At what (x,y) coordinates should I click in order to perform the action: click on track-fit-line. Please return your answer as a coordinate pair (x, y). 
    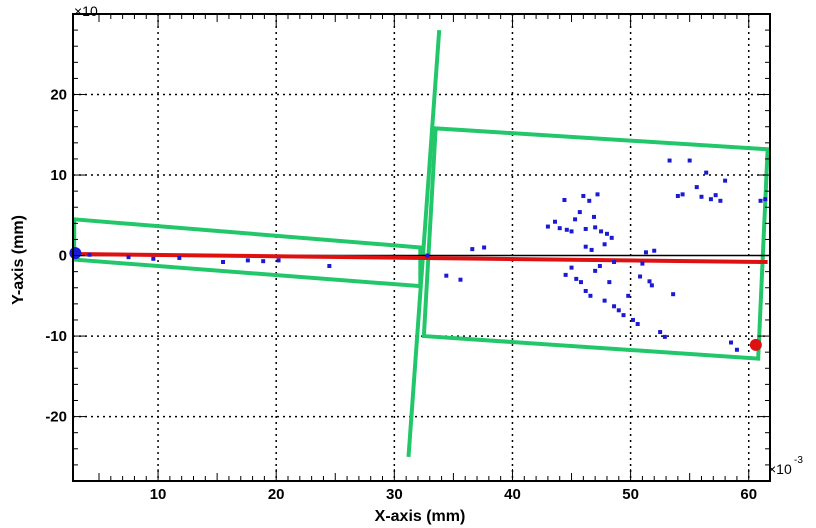
    Looking at the image, I should click on (420, 257).